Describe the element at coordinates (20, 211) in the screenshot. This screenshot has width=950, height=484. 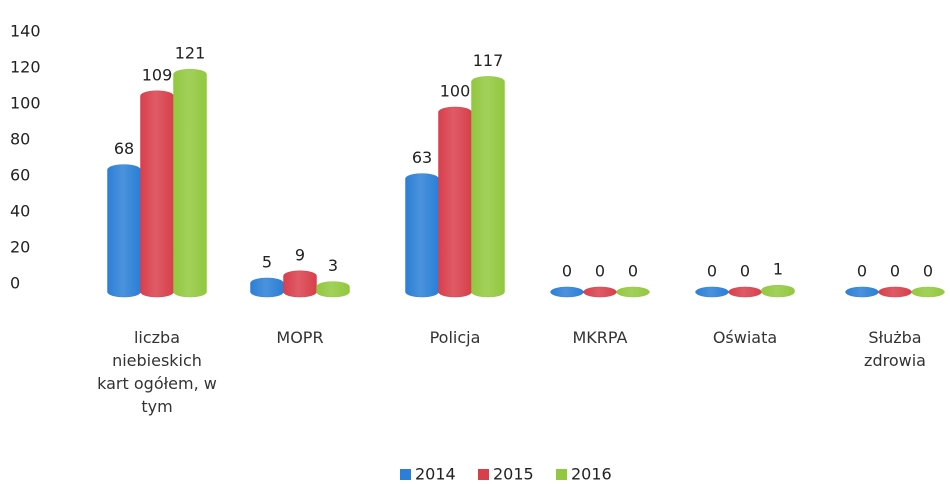
I see `y-tick-label: 40` at that location.